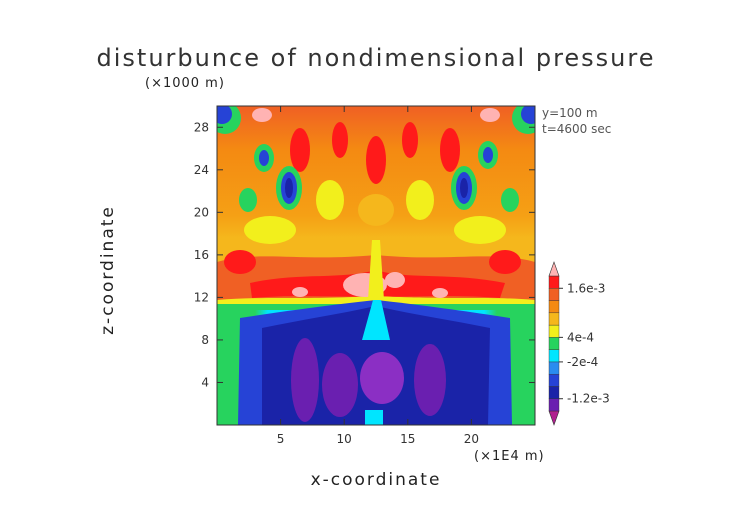 This screenshot has height=532, width=752. What do you see at coordinates (374, 417) in the screenshot?
I see `cyan-floor-patch` at bounding box center [374, 417].